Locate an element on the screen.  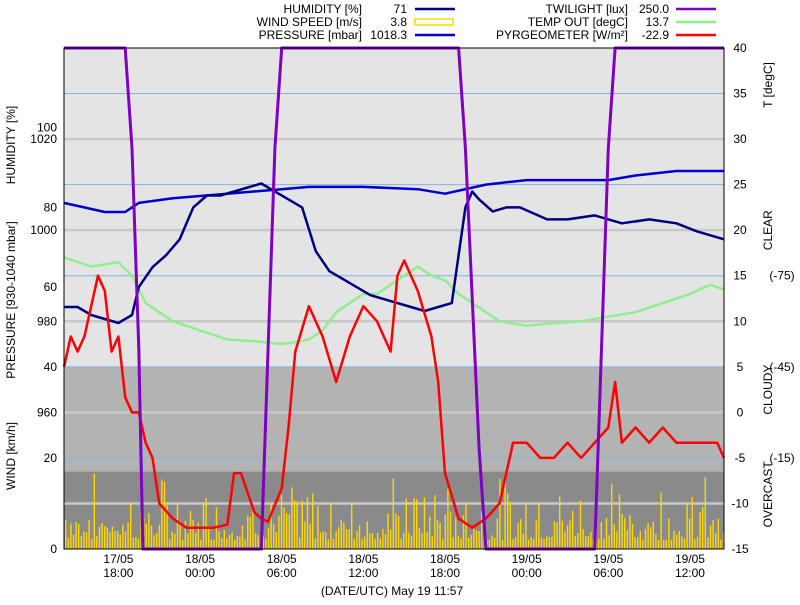
right-tick-label: 5 is located at coordinates (740, 367).